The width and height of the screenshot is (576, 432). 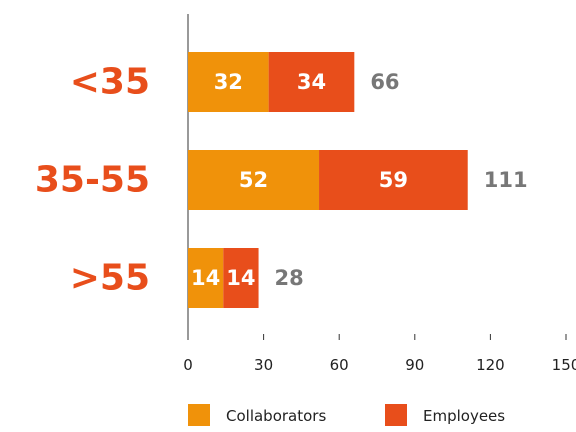 What do you see at coordinates (276, 416) in the screenshot?
I see `legend-label: Collaborators` at bounding box center [276, 416].